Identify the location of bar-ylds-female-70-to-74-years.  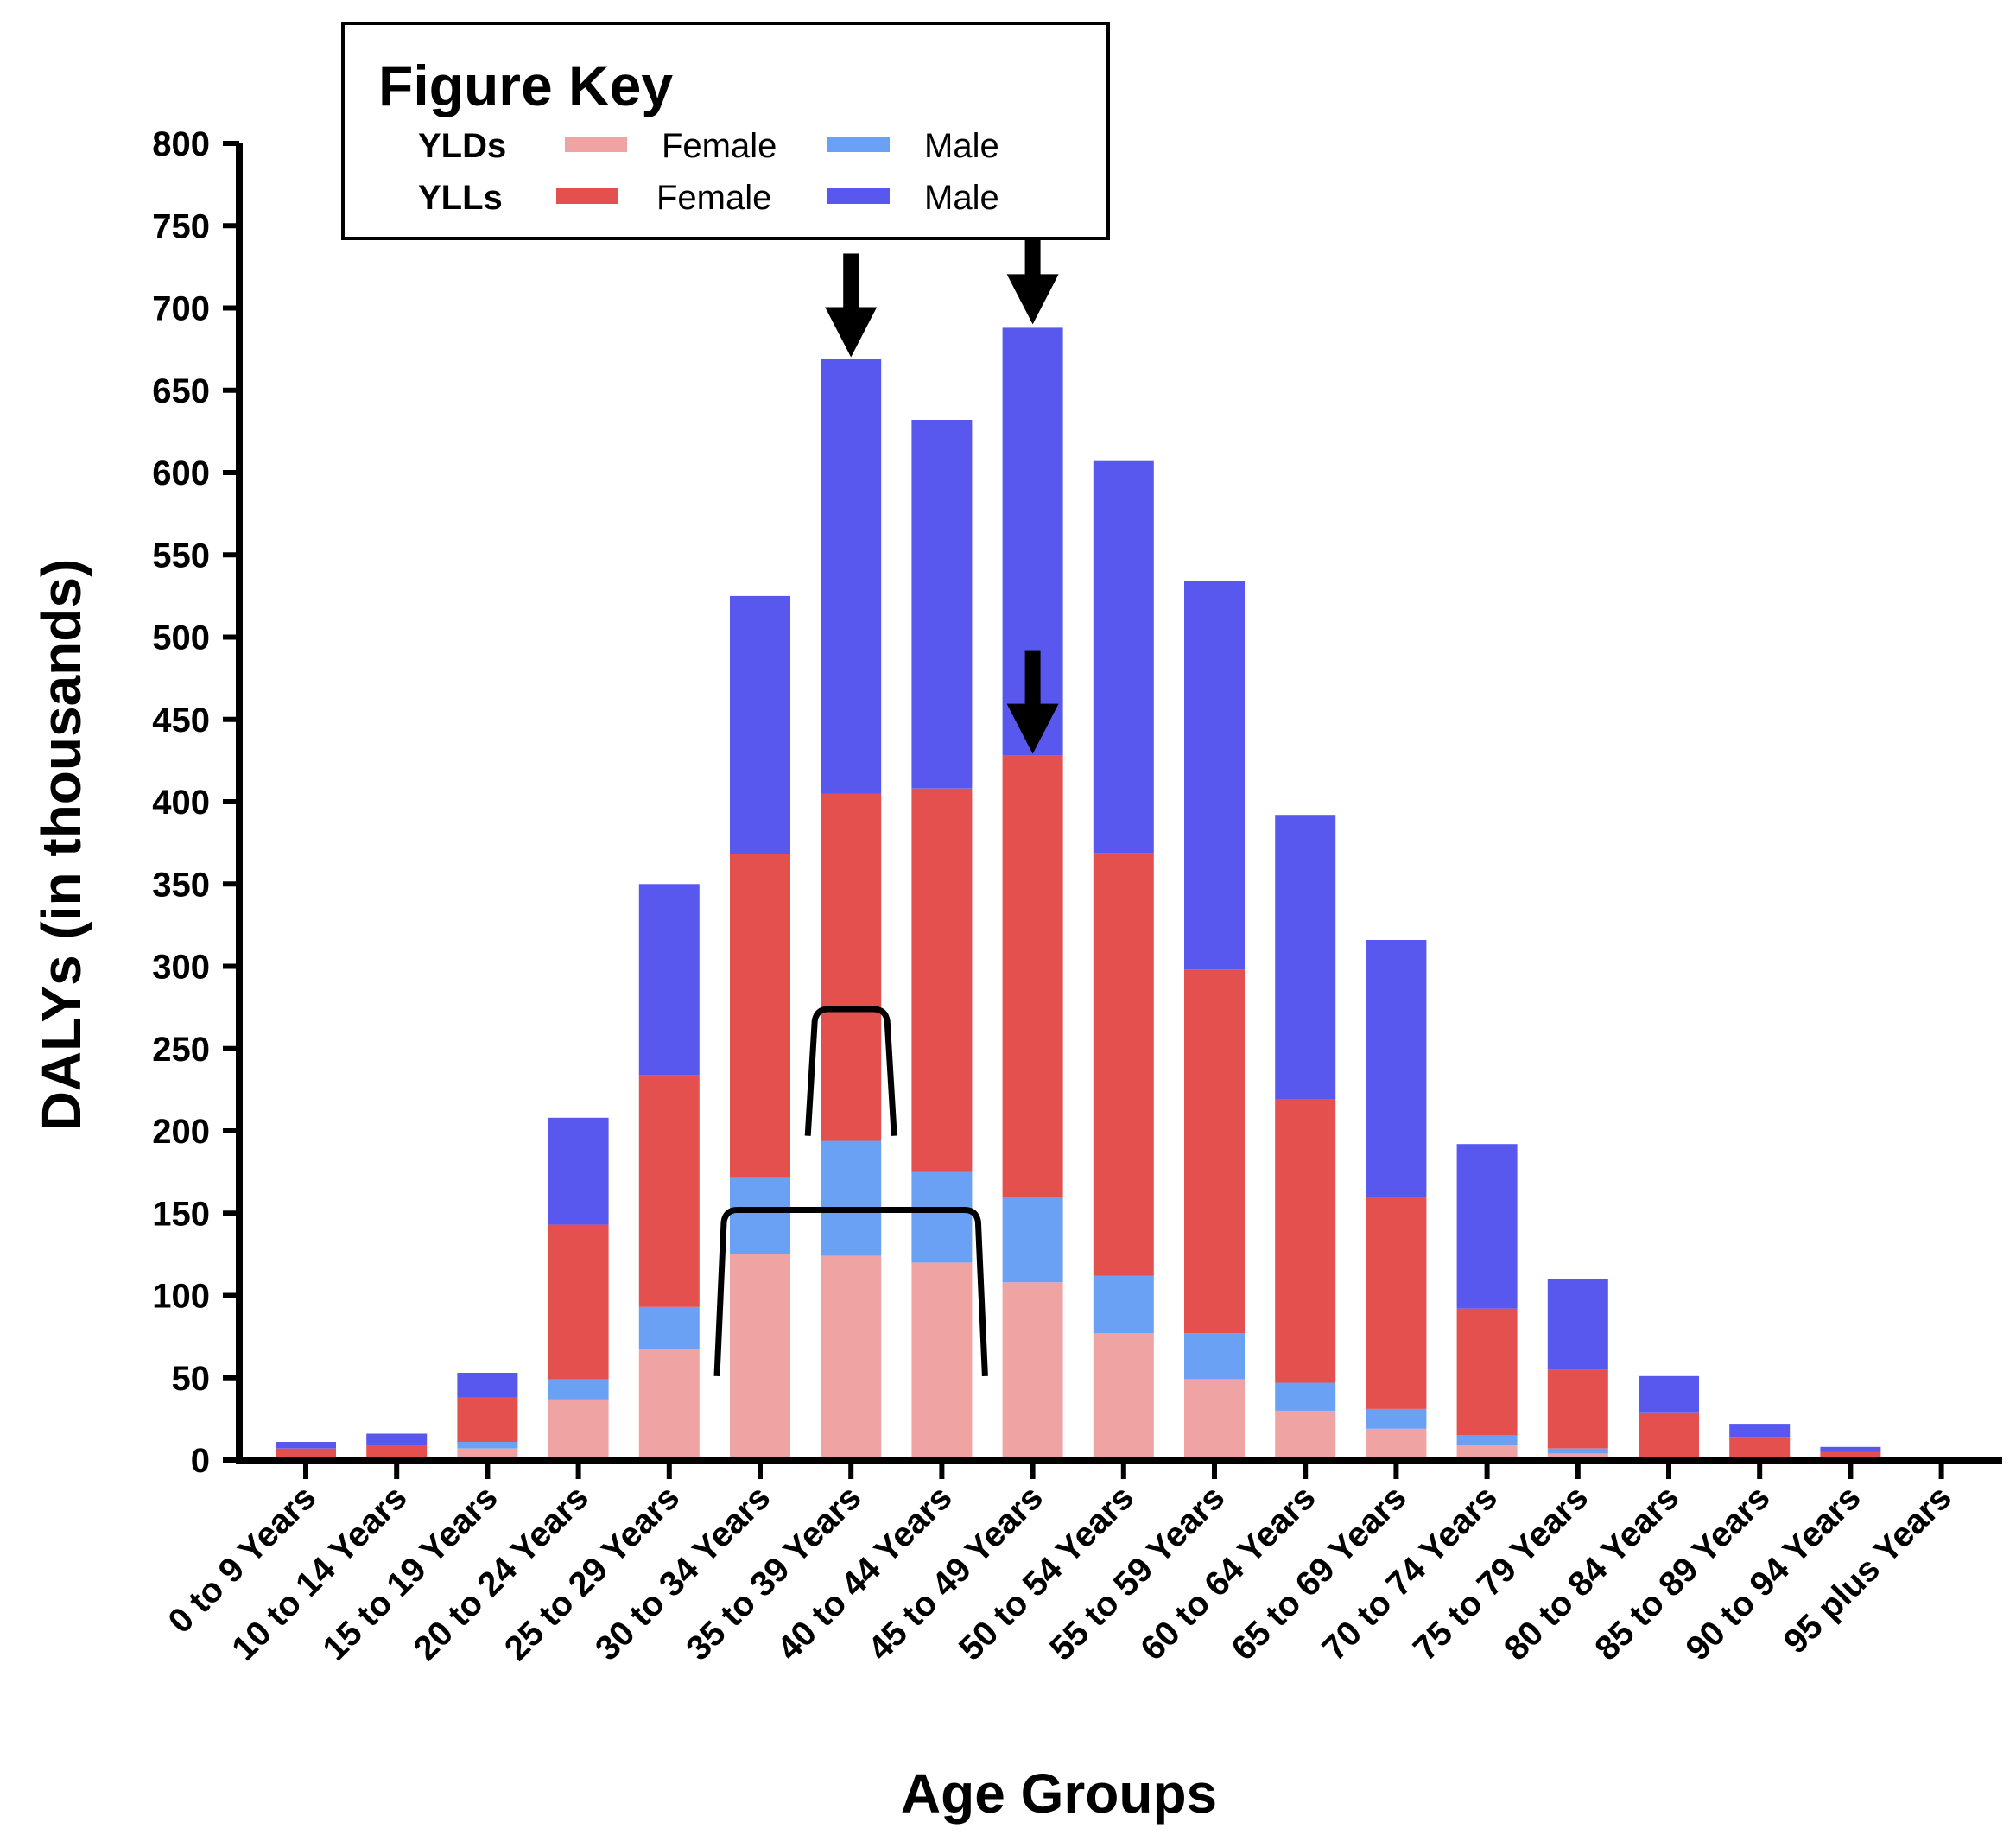
(1487, 1452).